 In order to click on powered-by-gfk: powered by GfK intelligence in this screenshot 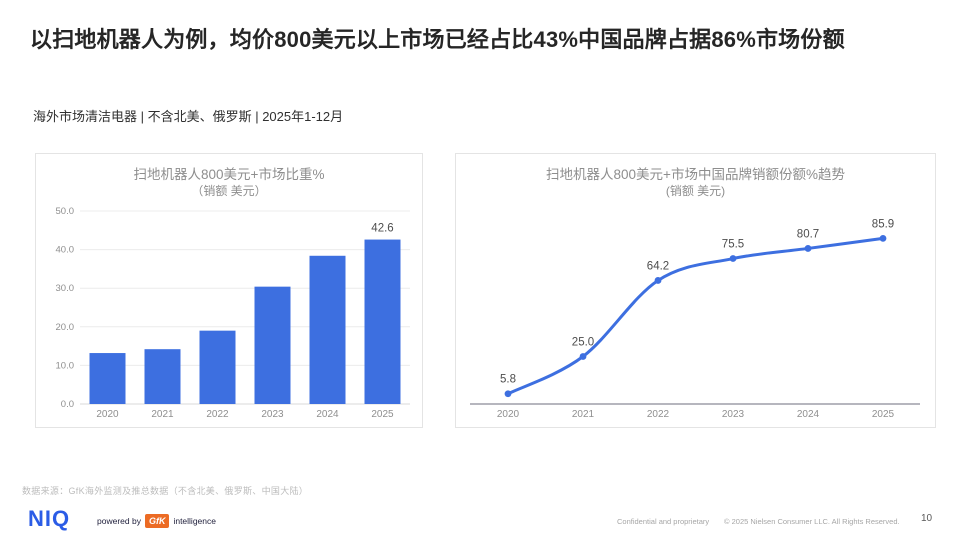, I will do `click(156, 521)`.